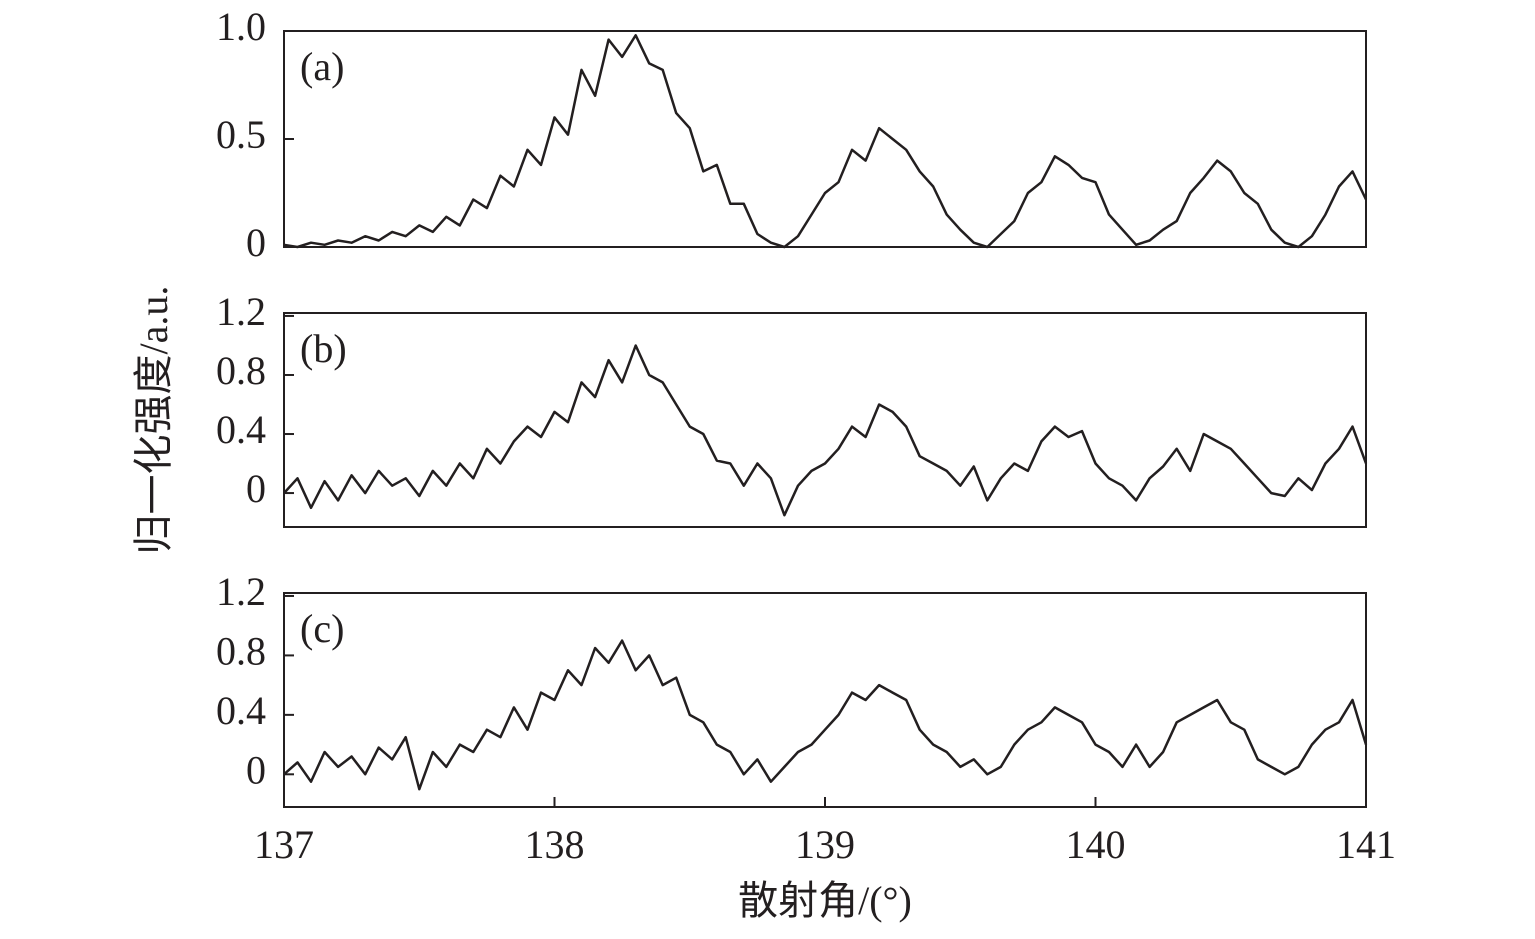 The height and width of the screenshot is (939, 1535). What do you see at coordinates (322, 628) in the screenshot?
I see `panel-label: (c)` at bounding box center [322, 628].